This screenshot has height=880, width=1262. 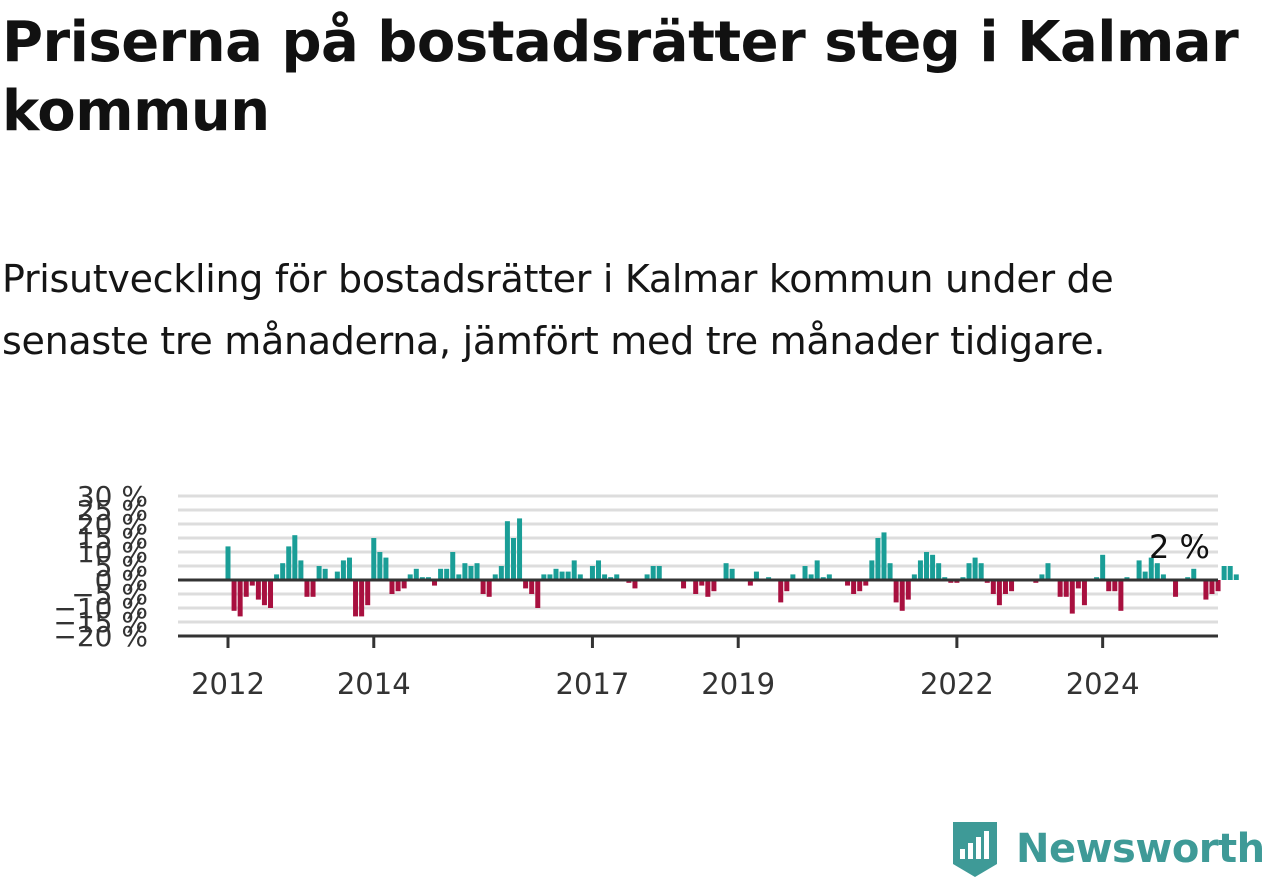 What do you see at coordinates (738, 684) in the screenshot?
I see `x-tick-label: 2019` at bounding box center [738, 684].